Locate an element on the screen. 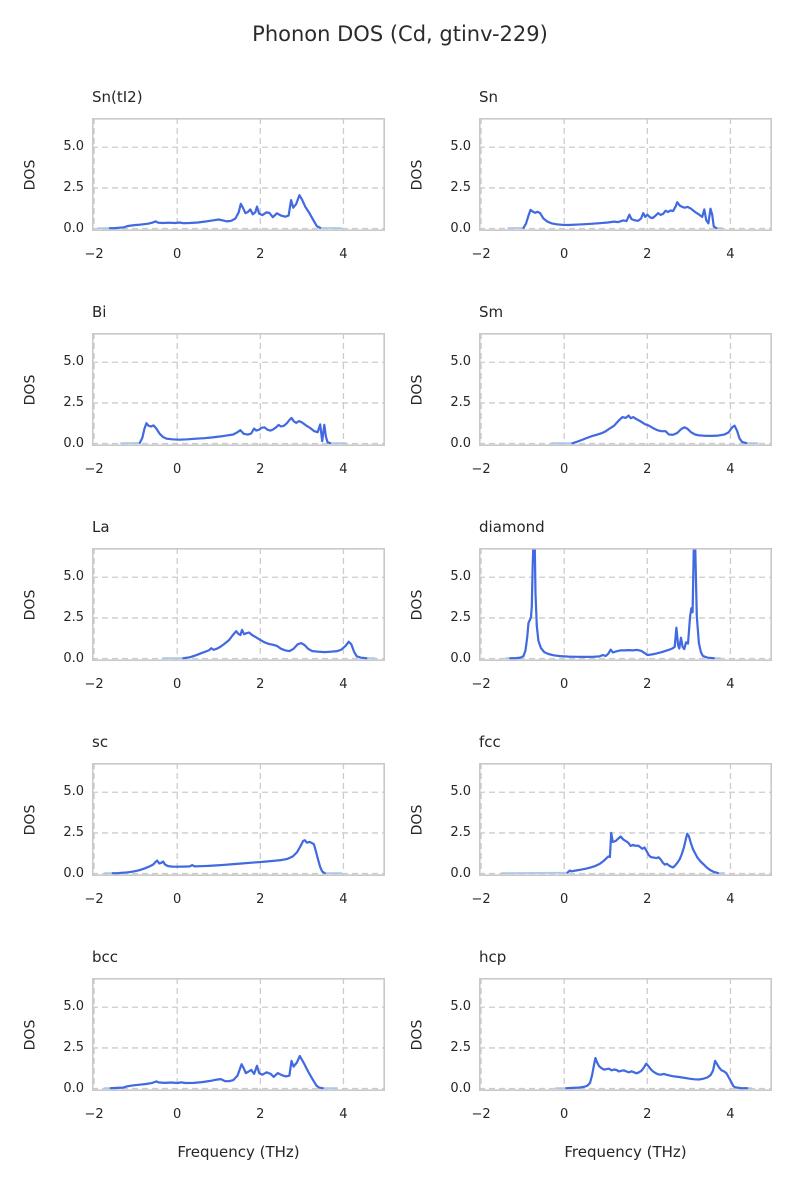  subplot-title-sc: sc is located at coordinates (100, 742).